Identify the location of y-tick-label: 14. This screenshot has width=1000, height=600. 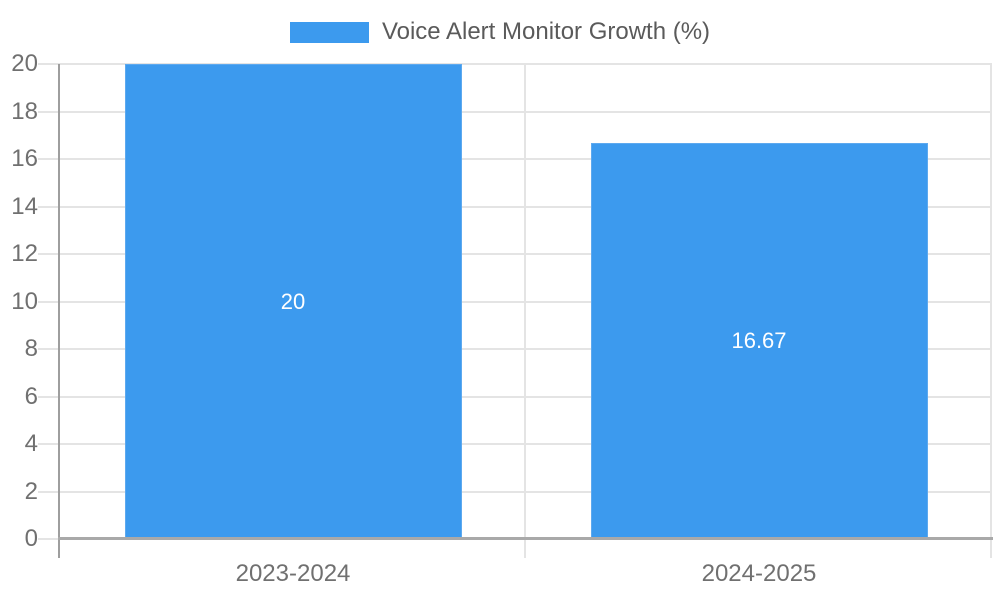
(24, 206).